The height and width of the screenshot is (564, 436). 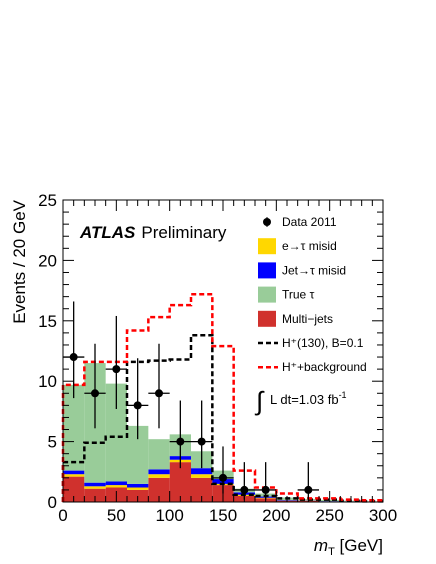 What do you see at coordinates (52, 442) in the screenshot?
I see `y-tick-label-5: 5` at bounding box center [52, 442].